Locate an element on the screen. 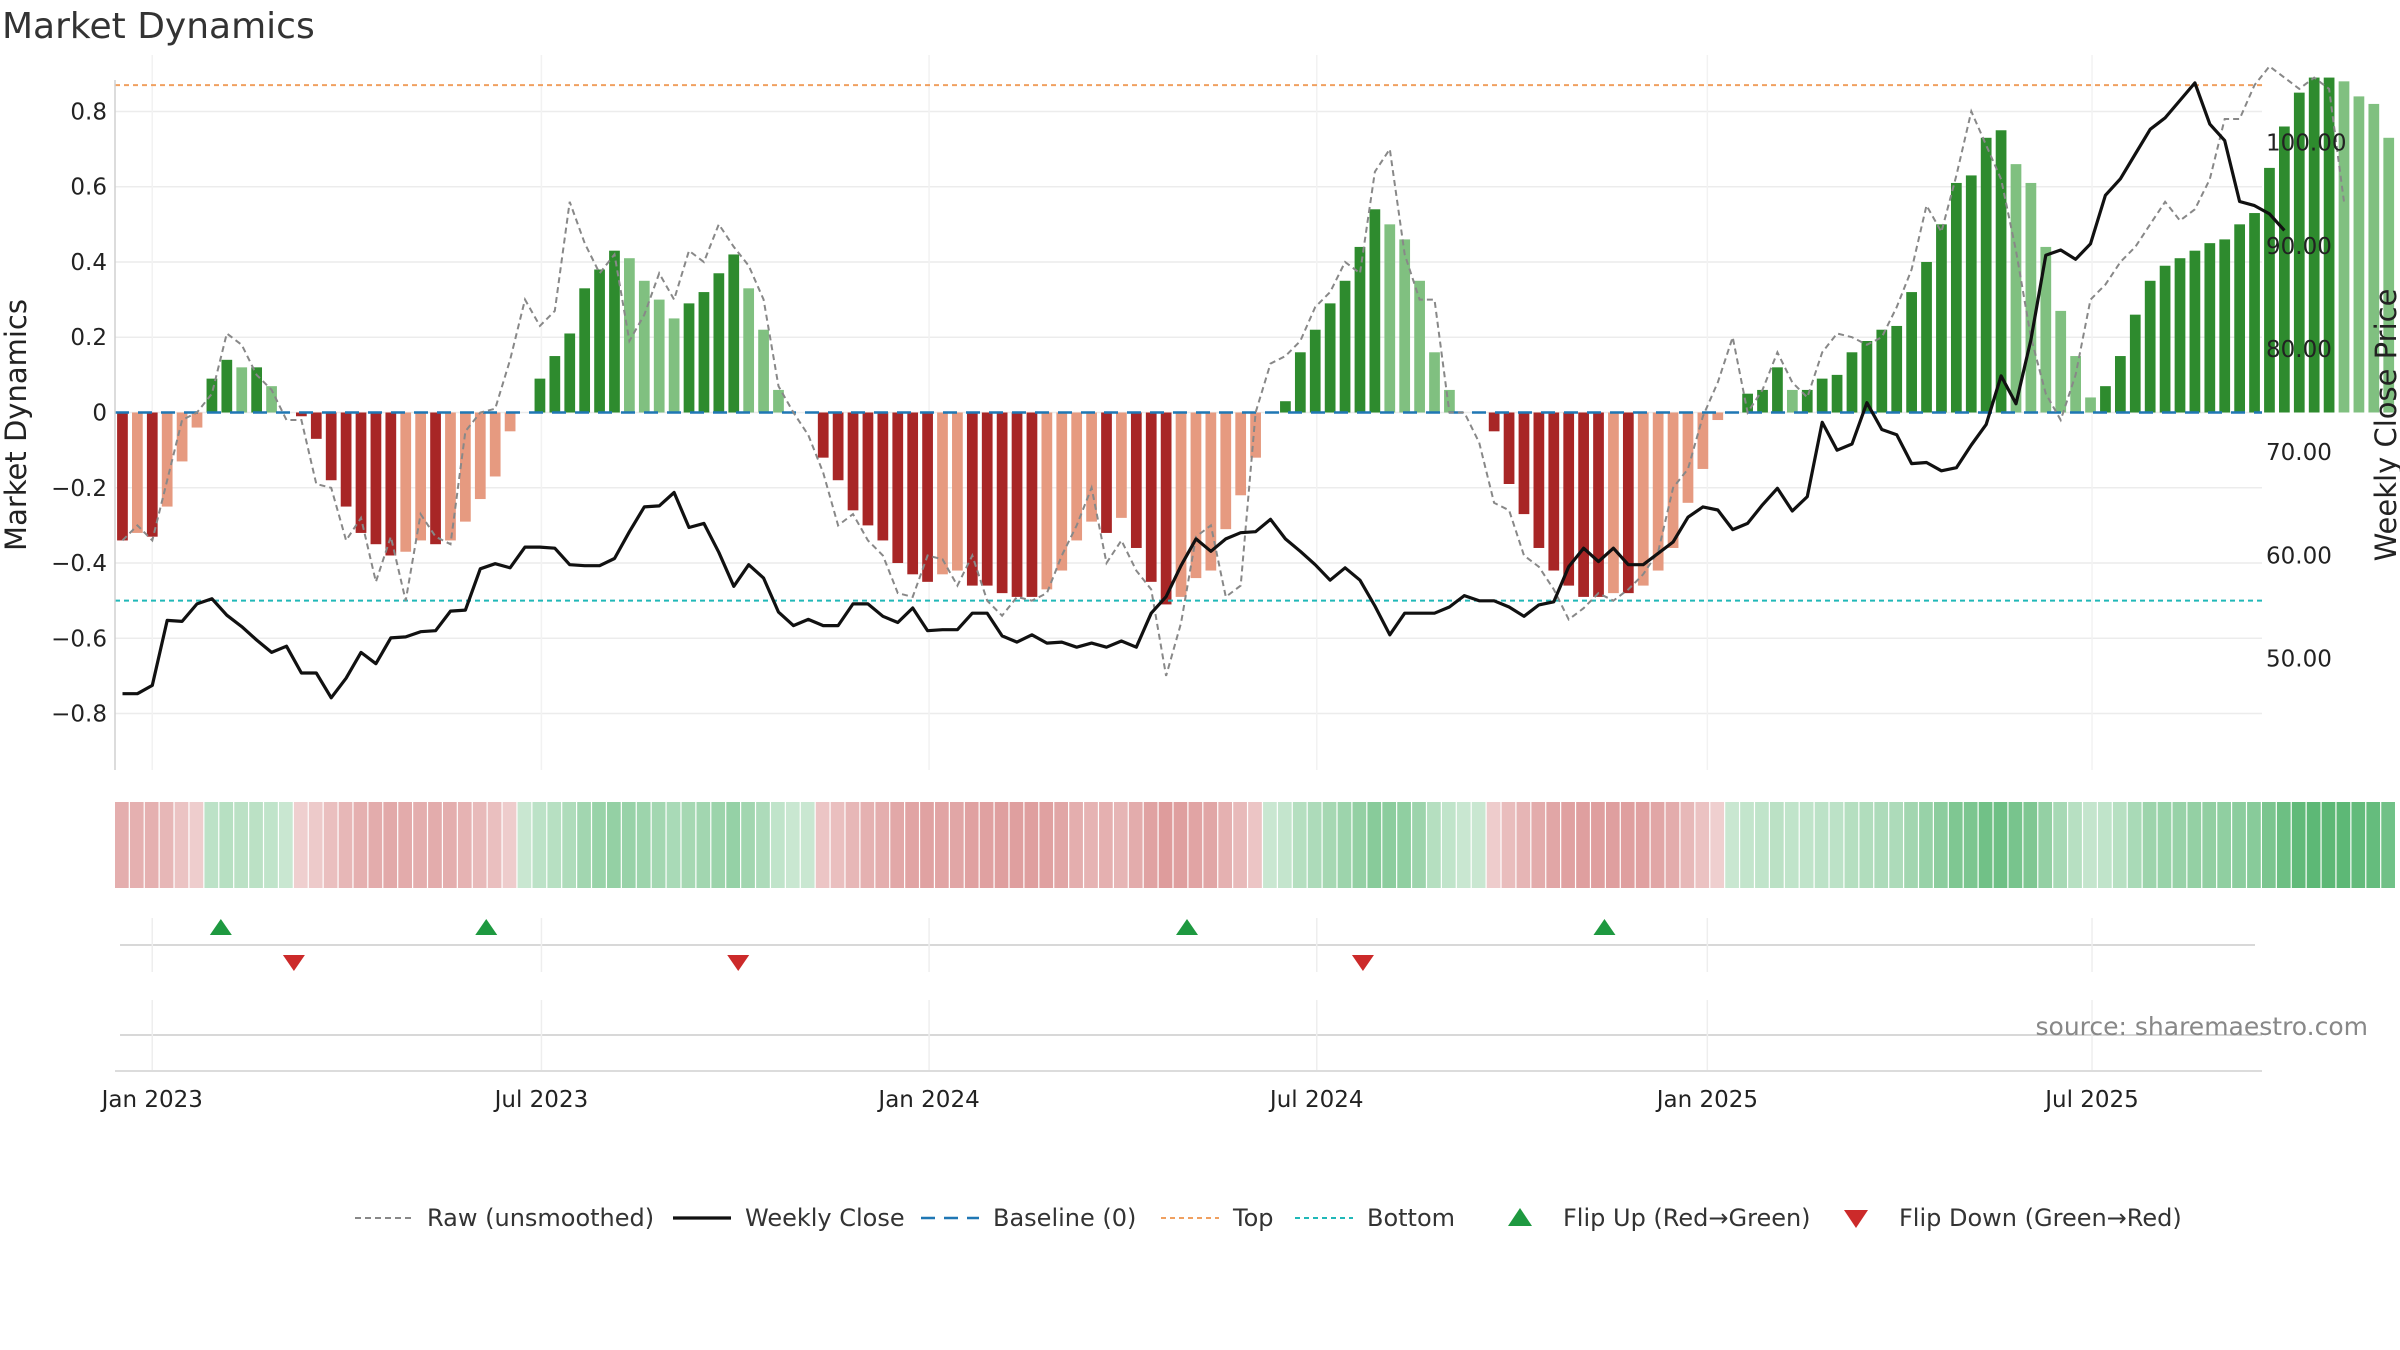 The height and width of the screenshot is (1350, 2400). legend-swatch-flip-down is located at coordinates (1856, 1219).